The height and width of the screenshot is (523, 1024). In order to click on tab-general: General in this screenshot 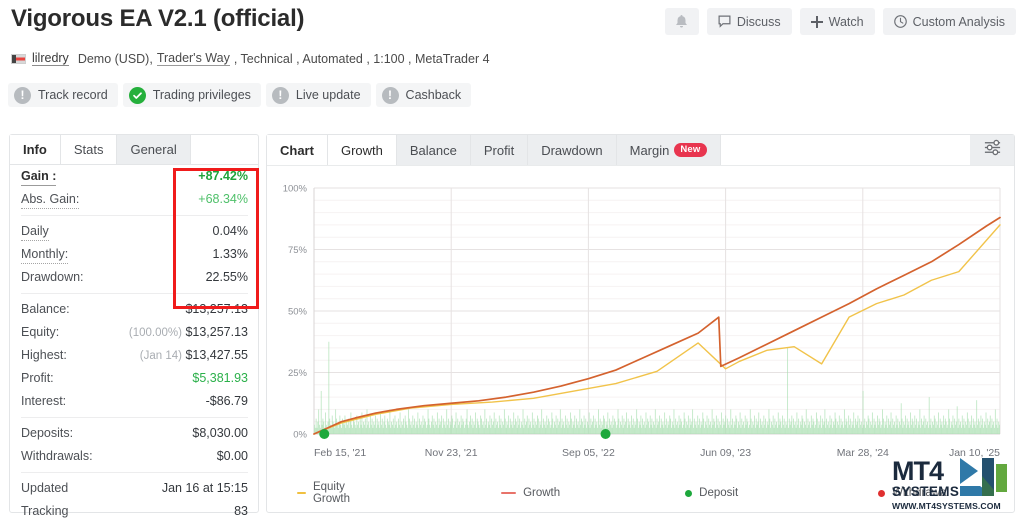, I will do `click(154, 149)`.